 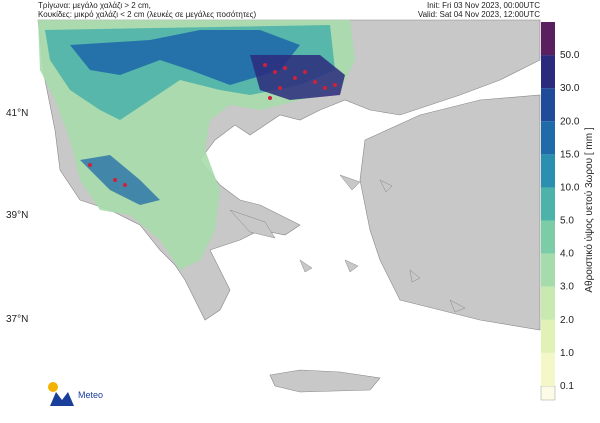 I want to click on precip-core, so click(x=297, y=77).